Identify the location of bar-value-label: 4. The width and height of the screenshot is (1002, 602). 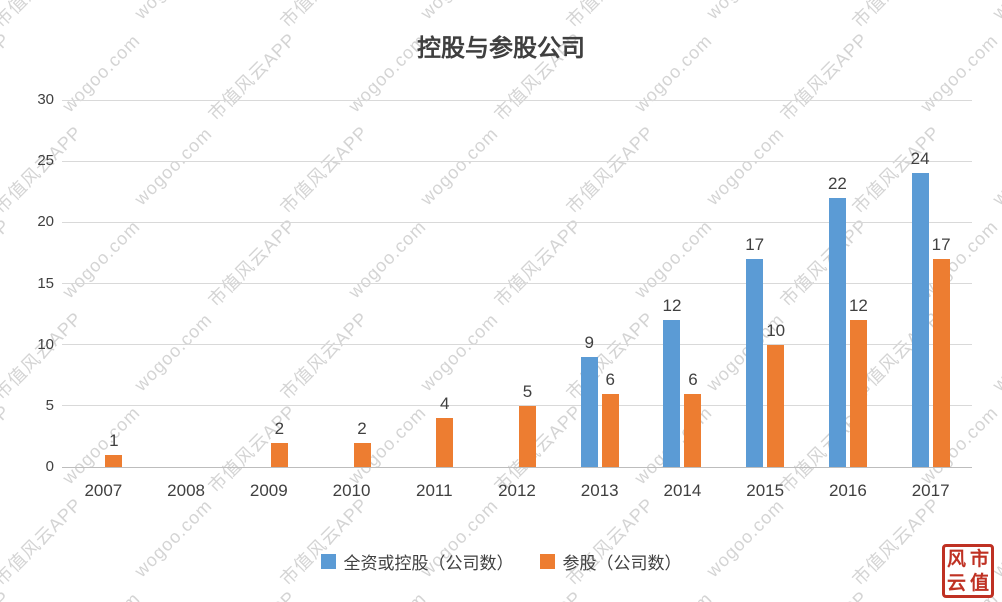
(445, 404).